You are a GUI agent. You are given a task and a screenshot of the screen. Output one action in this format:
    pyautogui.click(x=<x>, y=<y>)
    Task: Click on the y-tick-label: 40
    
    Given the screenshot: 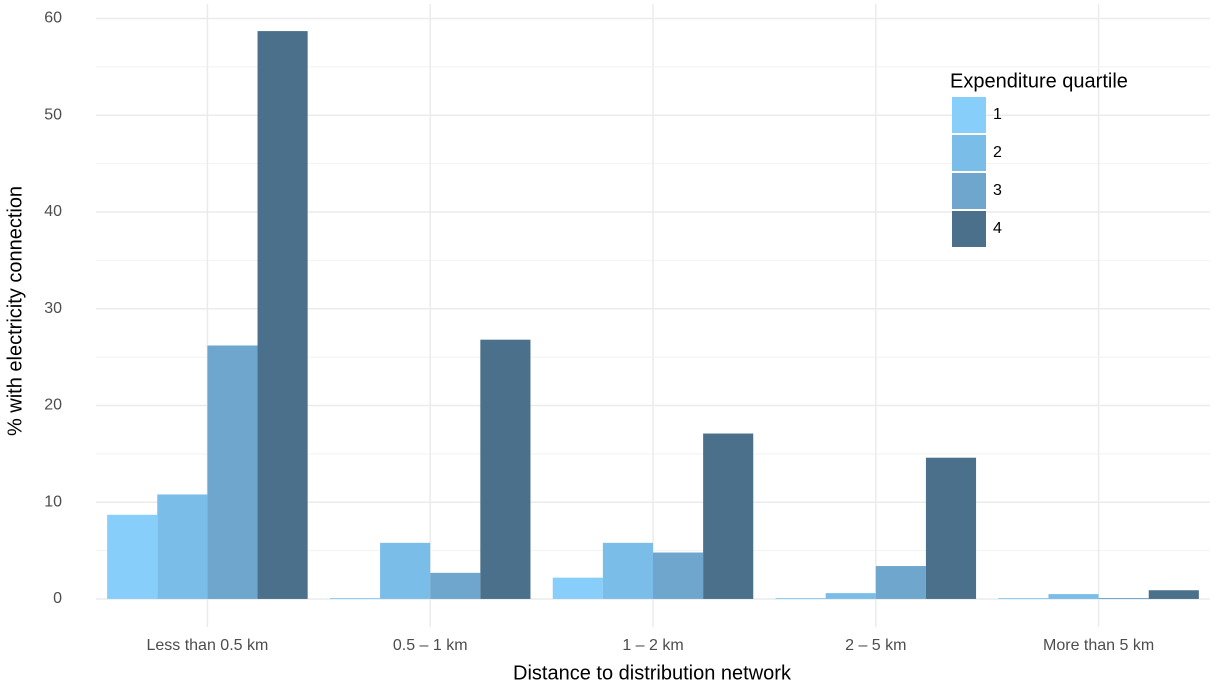 What is the action you would take?
    pyautogui.click(x=53, y=211)
    